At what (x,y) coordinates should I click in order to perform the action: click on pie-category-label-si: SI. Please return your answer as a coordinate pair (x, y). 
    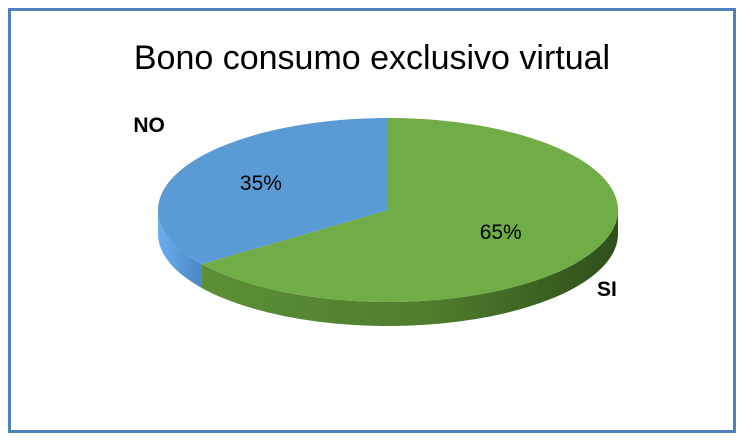
    Looking at the image, I should click on (607, 289).